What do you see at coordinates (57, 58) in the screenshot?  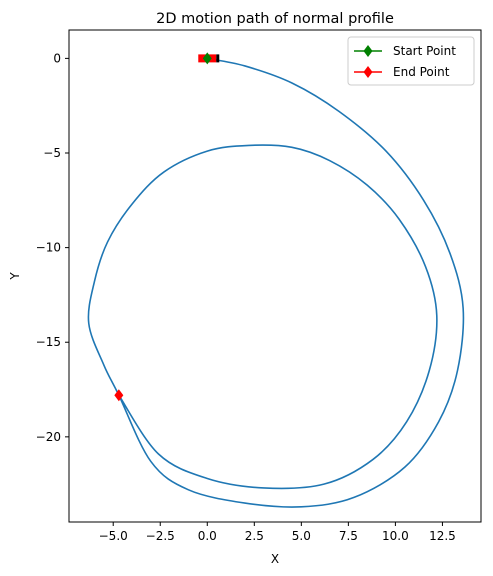 I see `y-tick-label: 0` at bounding box center [57, 58].